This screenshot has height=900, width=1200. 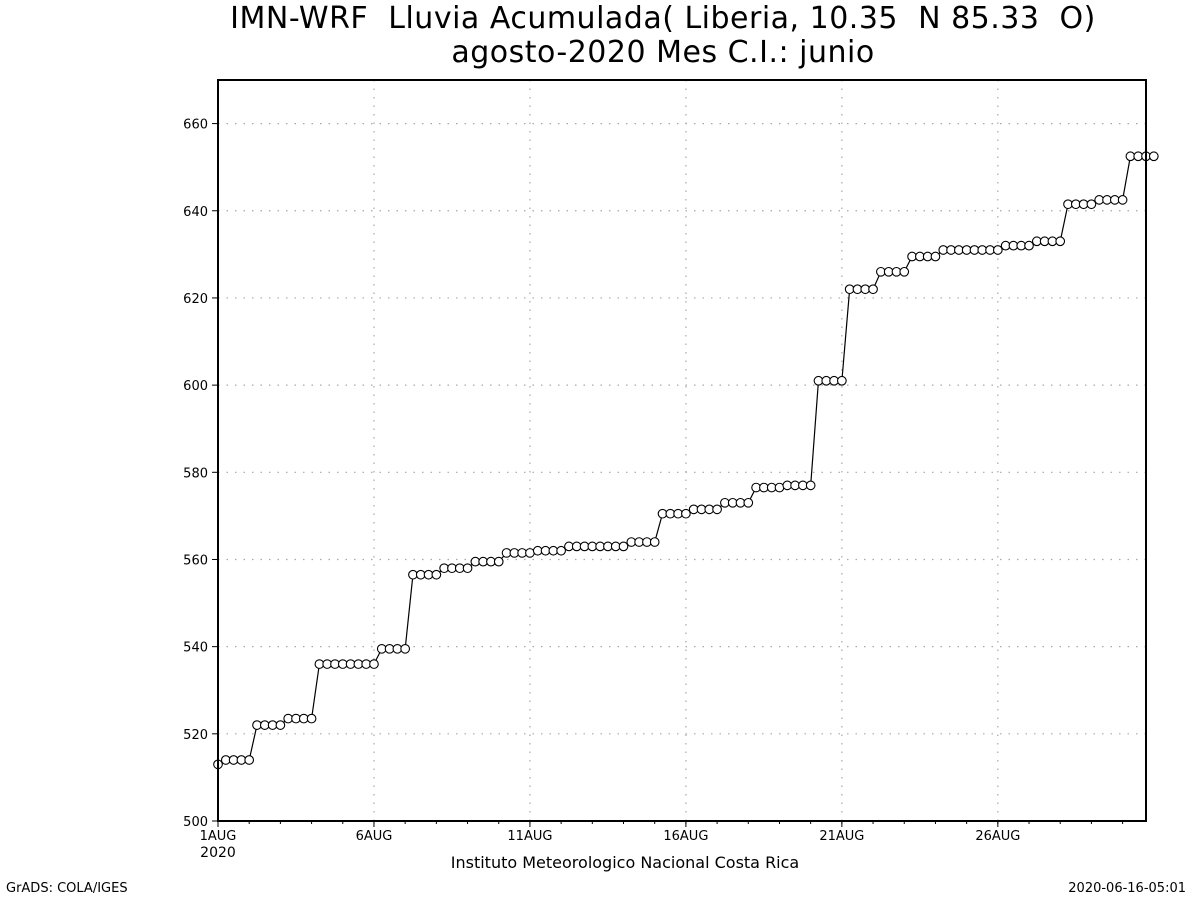 I want to click on y-tick-label: 620, so click(x=195, y=299).